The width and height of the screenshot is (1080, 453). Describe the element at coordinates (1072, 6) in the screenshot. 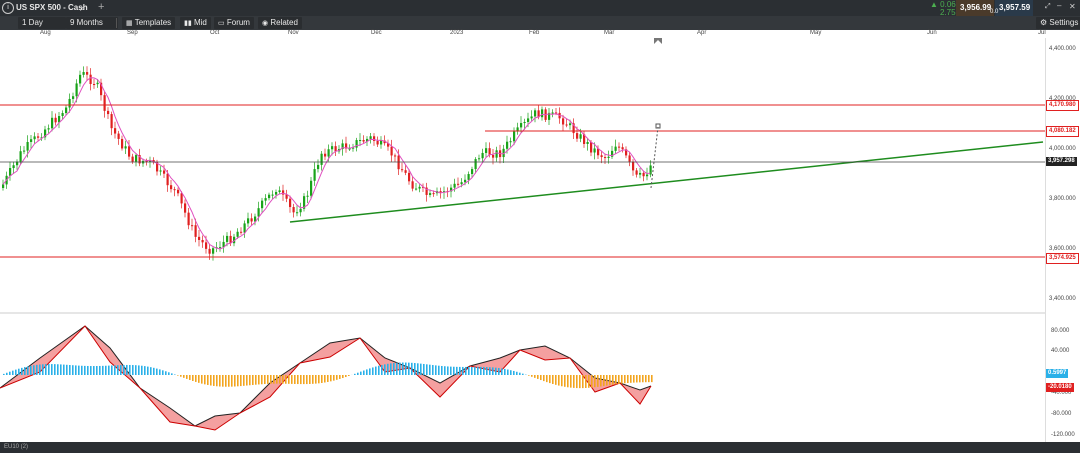

I see `close-icon: ✕` at that location.